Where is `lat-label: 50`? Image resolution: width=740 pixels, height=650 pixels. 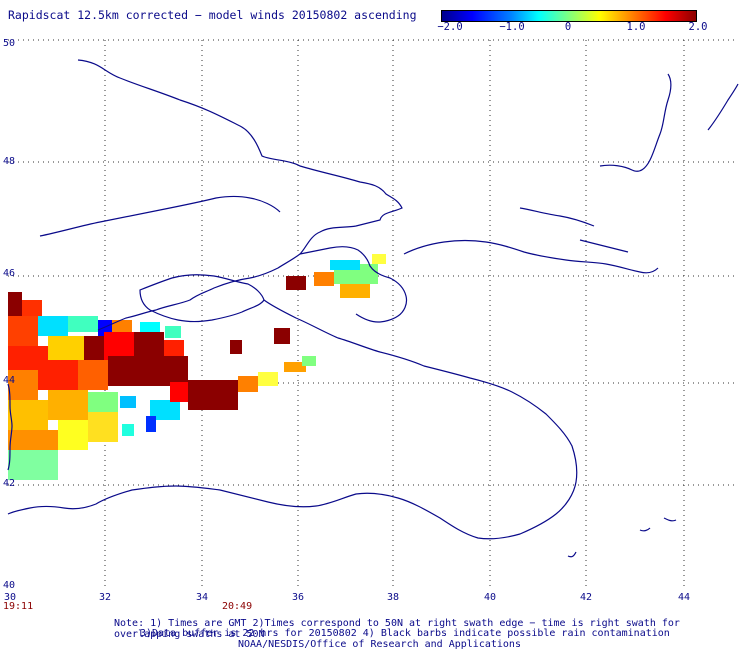 lat-label: 50 is located at coordinates (9, 43).